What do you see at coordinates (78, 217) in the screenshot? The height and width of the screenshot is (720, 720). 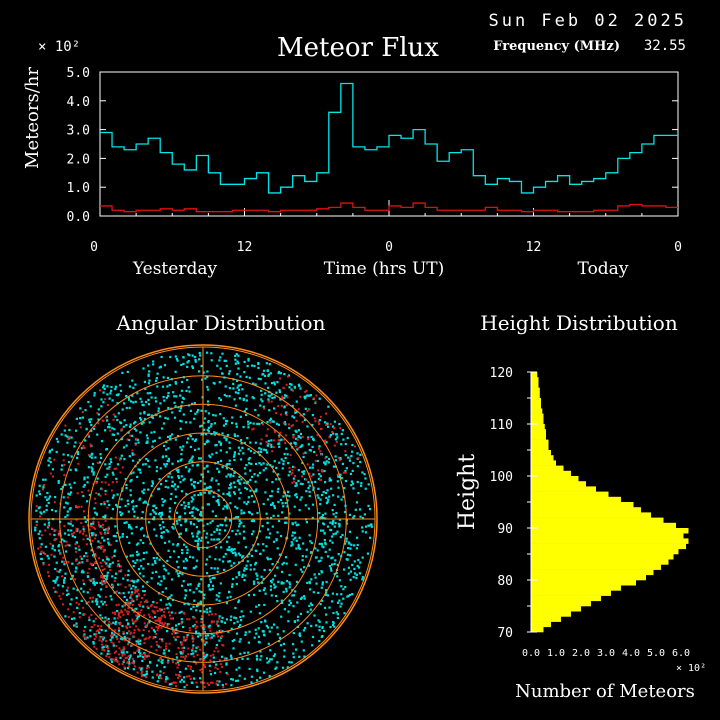 I see `flux-y-tick-label: 0.0` at bounding box center [78, 217].